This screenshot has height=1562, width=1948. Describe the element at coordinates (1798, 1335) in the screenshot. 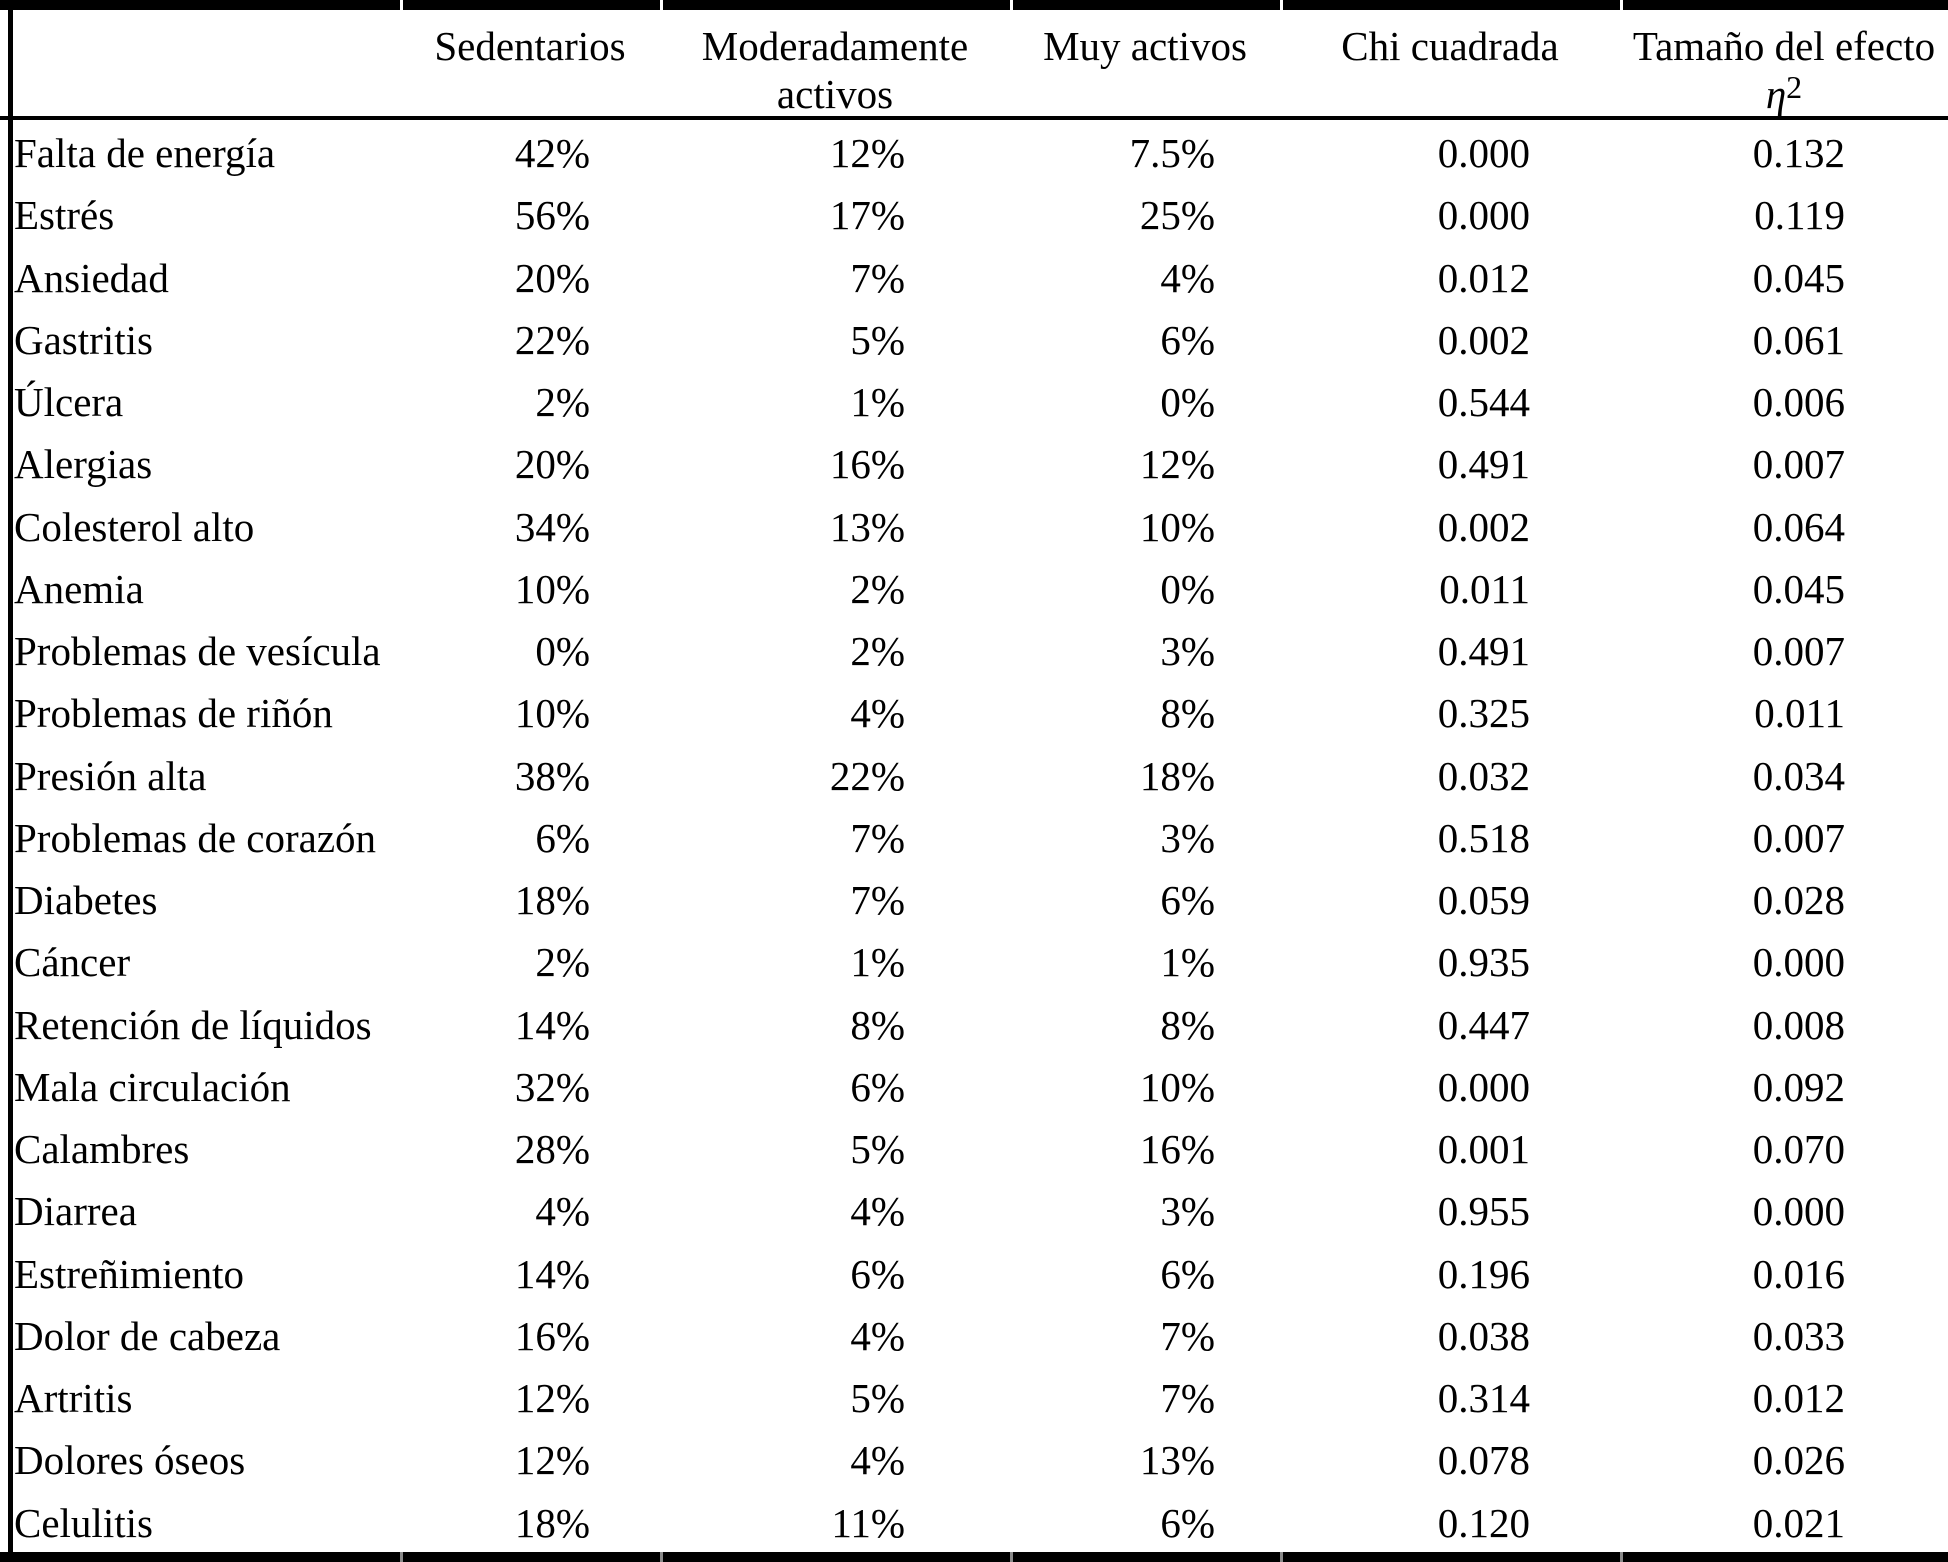

I see `efecto-eta2-value-cell: 0.033` at that location.